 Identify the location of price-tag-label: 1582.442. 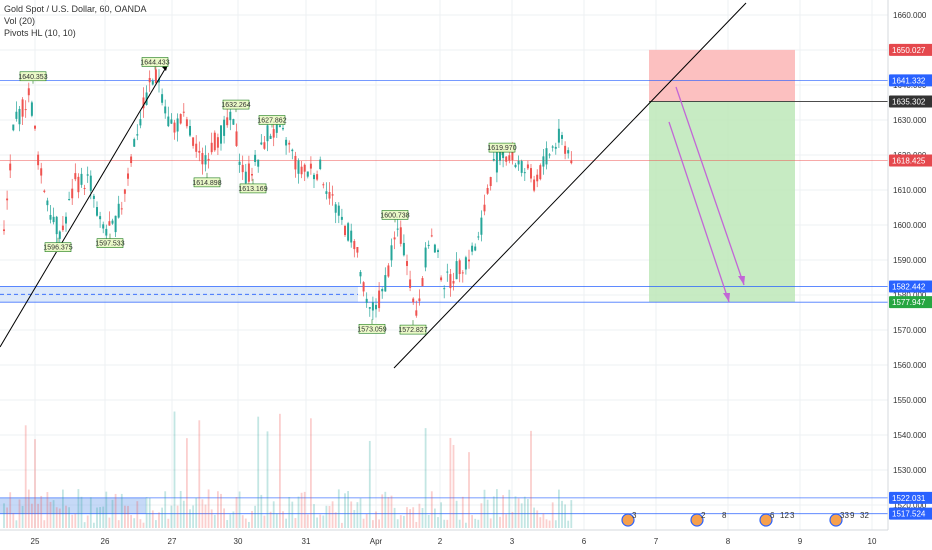
(909, 286).